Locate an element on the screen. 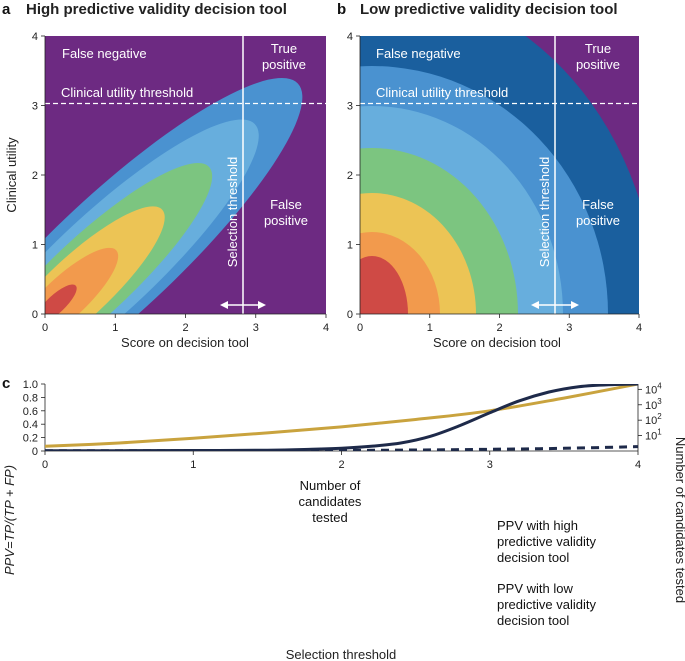 Image resolution: width=685 pixels, height=661 pixels. panel-b-x-tick-label: 4 is located at coordinates (639, 328).